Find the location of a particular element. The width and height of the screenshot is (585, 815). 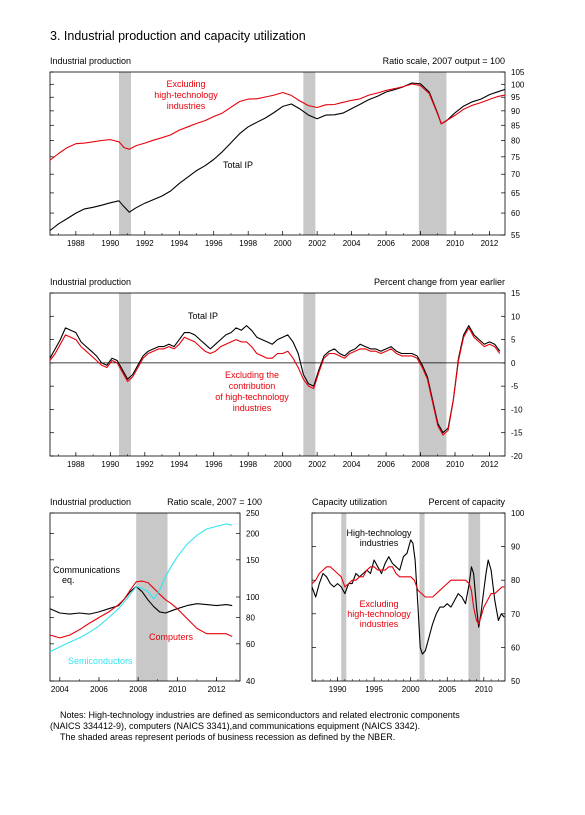

chart-2-x-tick-label: 2010 is located at coordinates (455, 464).